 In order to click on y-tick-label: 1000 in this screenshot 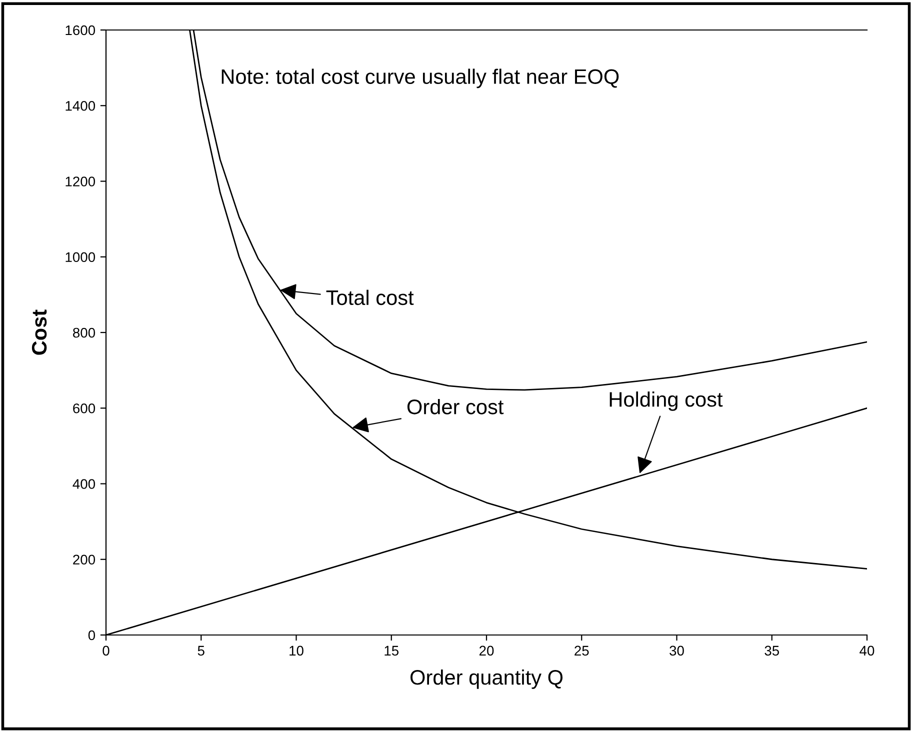, I will do `click(81, 257)`.